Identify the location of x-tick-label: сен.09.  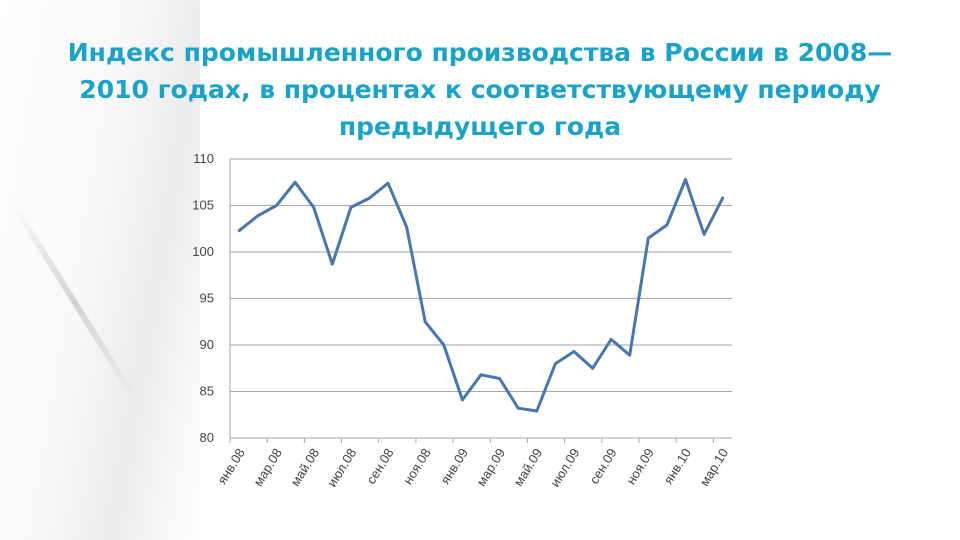
(602, 466).